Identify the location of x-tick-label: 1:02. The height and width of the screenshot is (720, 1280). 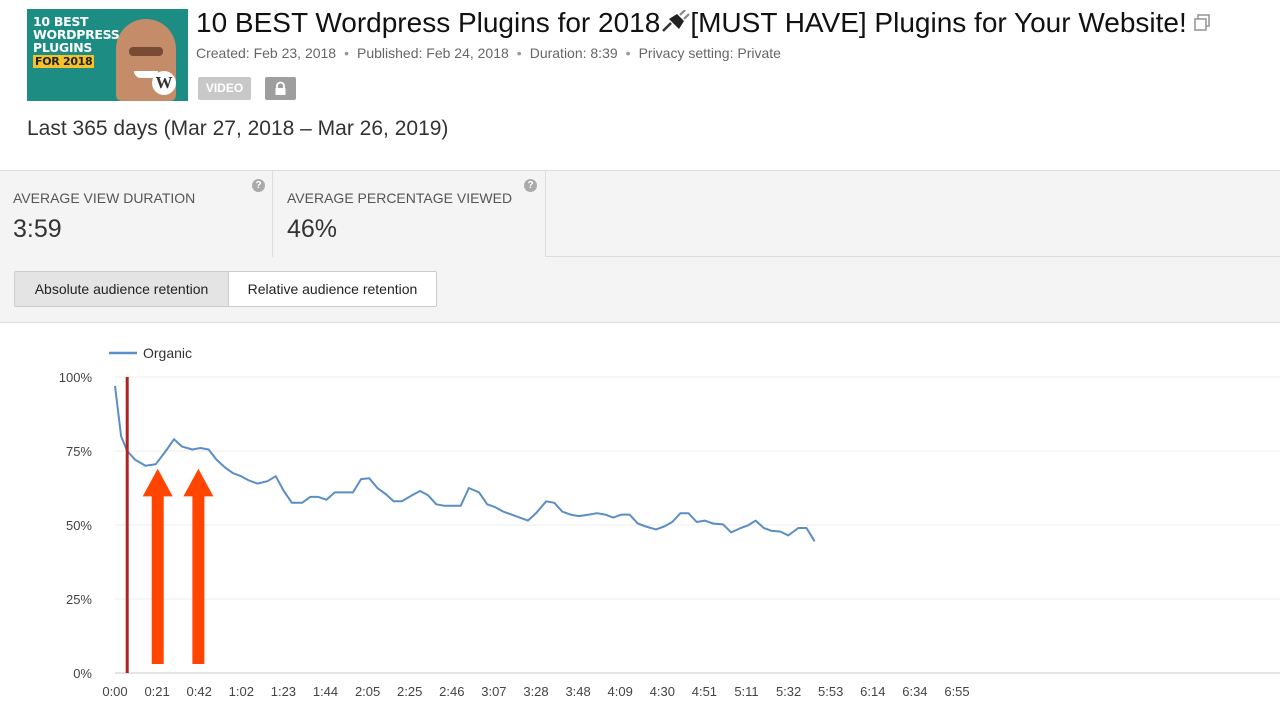
(241, 691).